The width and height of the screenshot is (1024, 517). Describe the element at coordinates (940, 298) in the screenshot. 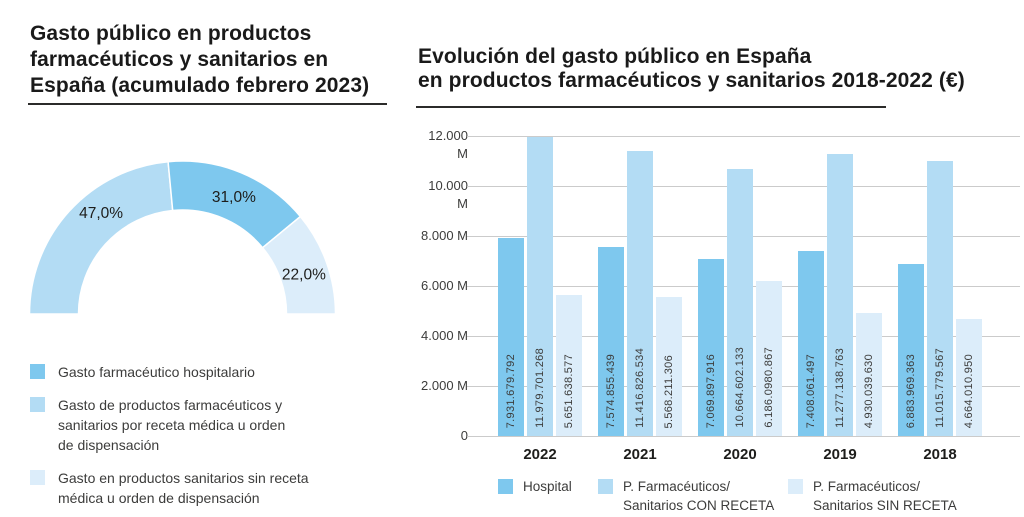

I see `bar-con_receta-2018: 11.015.779.567` at that location.